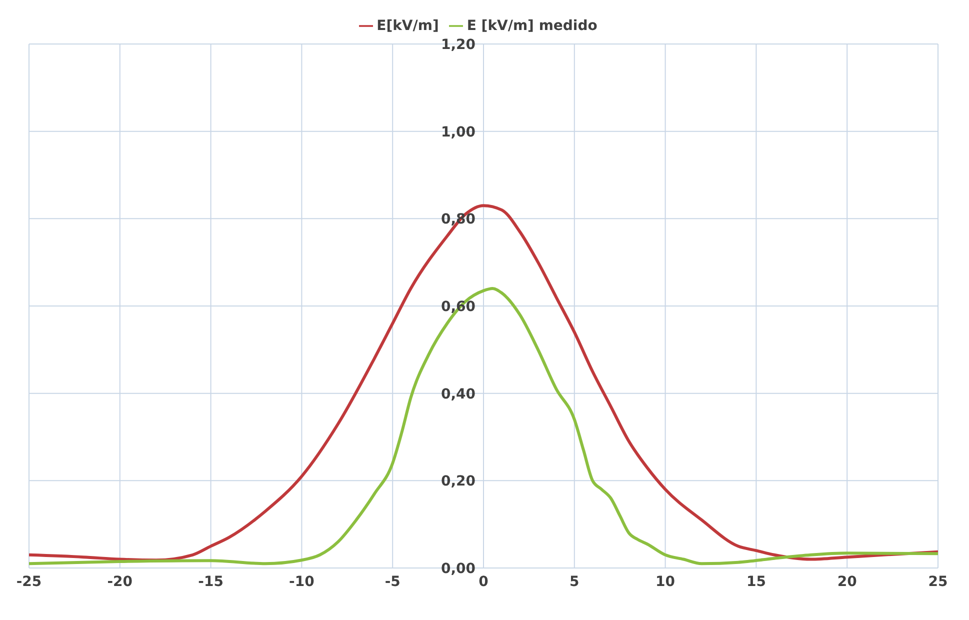  Describe the element at coordinates (120, 582) in the screenshot. I see `x-tick-label: -20` at that location.